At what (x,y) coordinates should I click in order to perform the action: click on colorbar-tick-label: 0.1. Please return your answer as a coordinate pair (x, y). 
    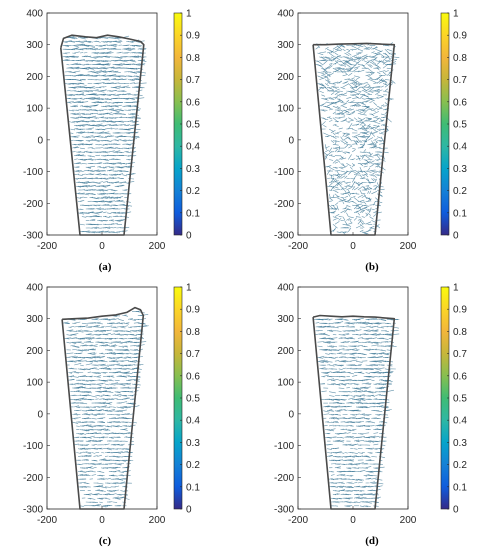
    Looking at the image, I should click on (460, 487).